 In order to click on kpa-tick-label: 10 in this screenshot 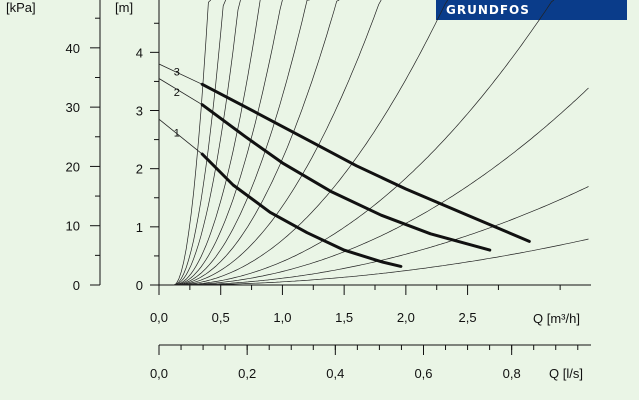, I will do `click(73, 226)`.